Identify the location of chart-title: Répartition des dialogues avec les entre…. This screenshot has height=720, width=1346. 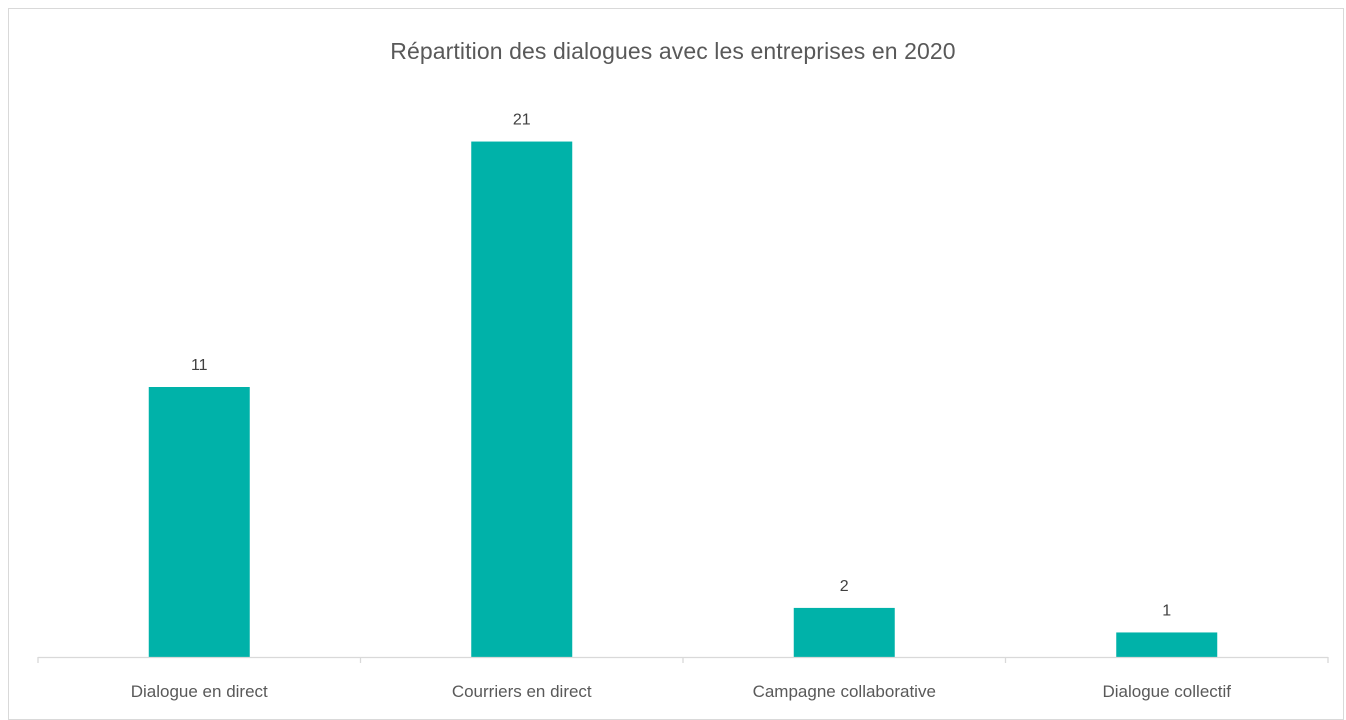
(673, 51).